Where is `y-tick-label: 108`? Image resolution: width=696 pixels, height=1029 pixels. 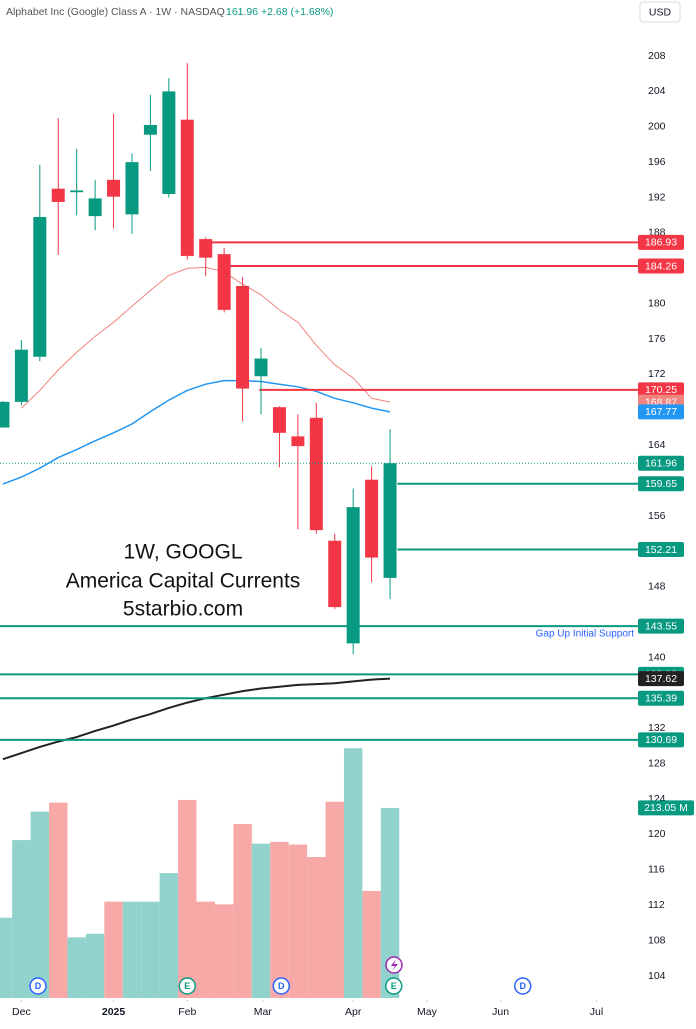
y-tick-label: 108 is located at coordinates (657, 940).